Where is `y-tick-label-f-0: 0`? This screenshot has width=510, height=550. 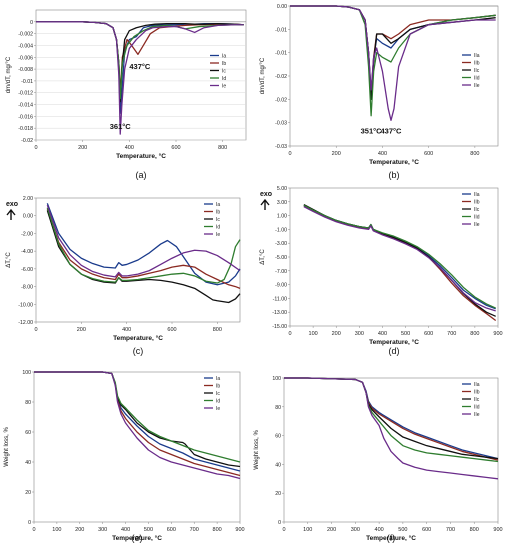
y-tick-label-f-0: 0 is located at coordinates (279, 523).